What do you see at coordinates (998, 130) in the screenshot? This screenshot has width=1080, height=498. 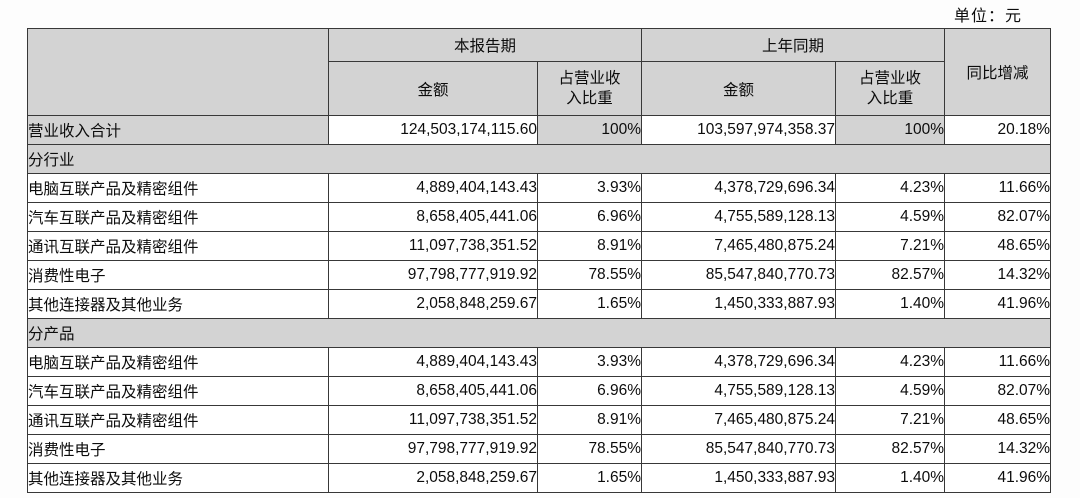 I see `yoy-cell: 20.18%` at bounding box center [998, 130].